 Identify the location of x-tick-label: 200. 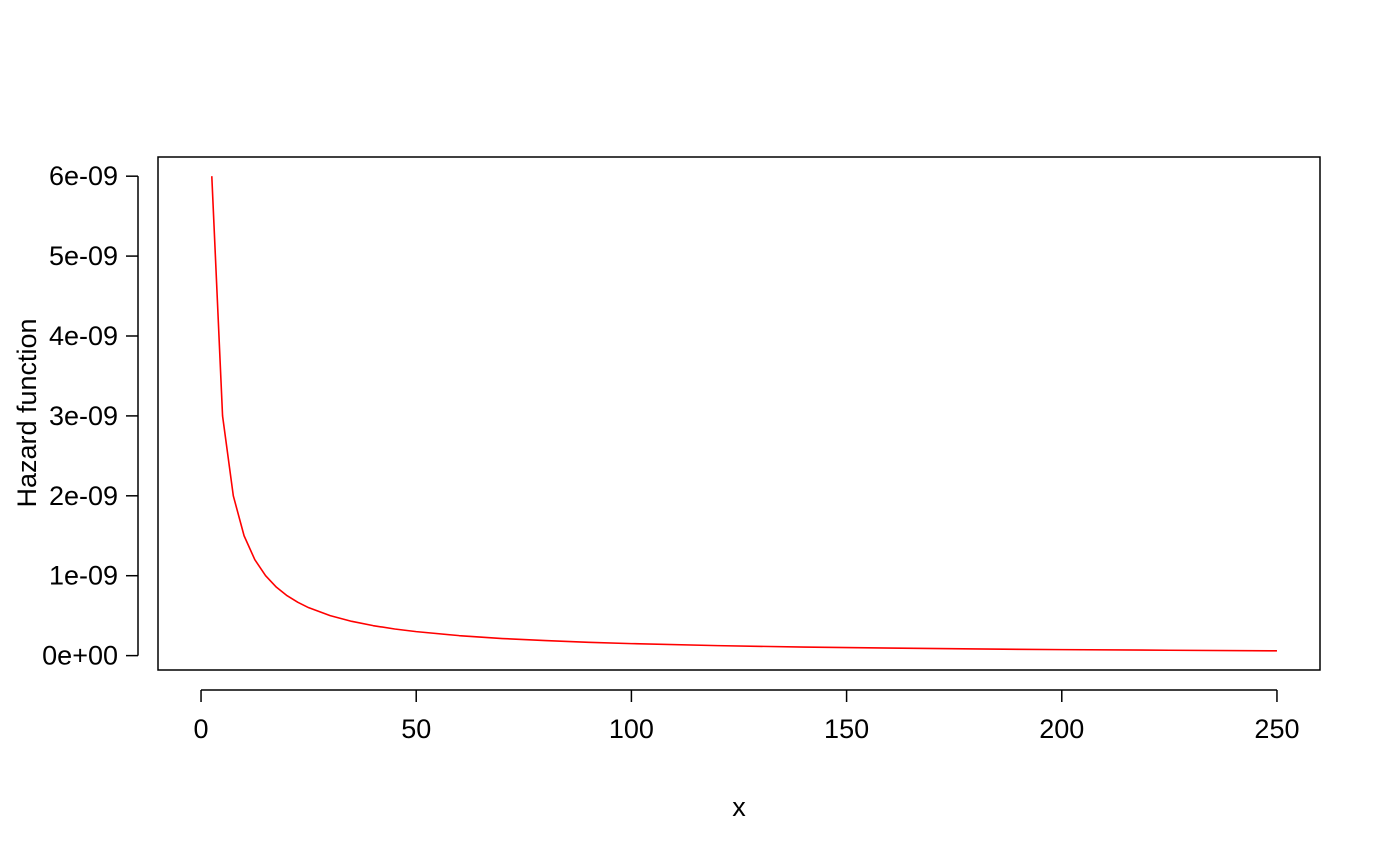
(1061, 729).